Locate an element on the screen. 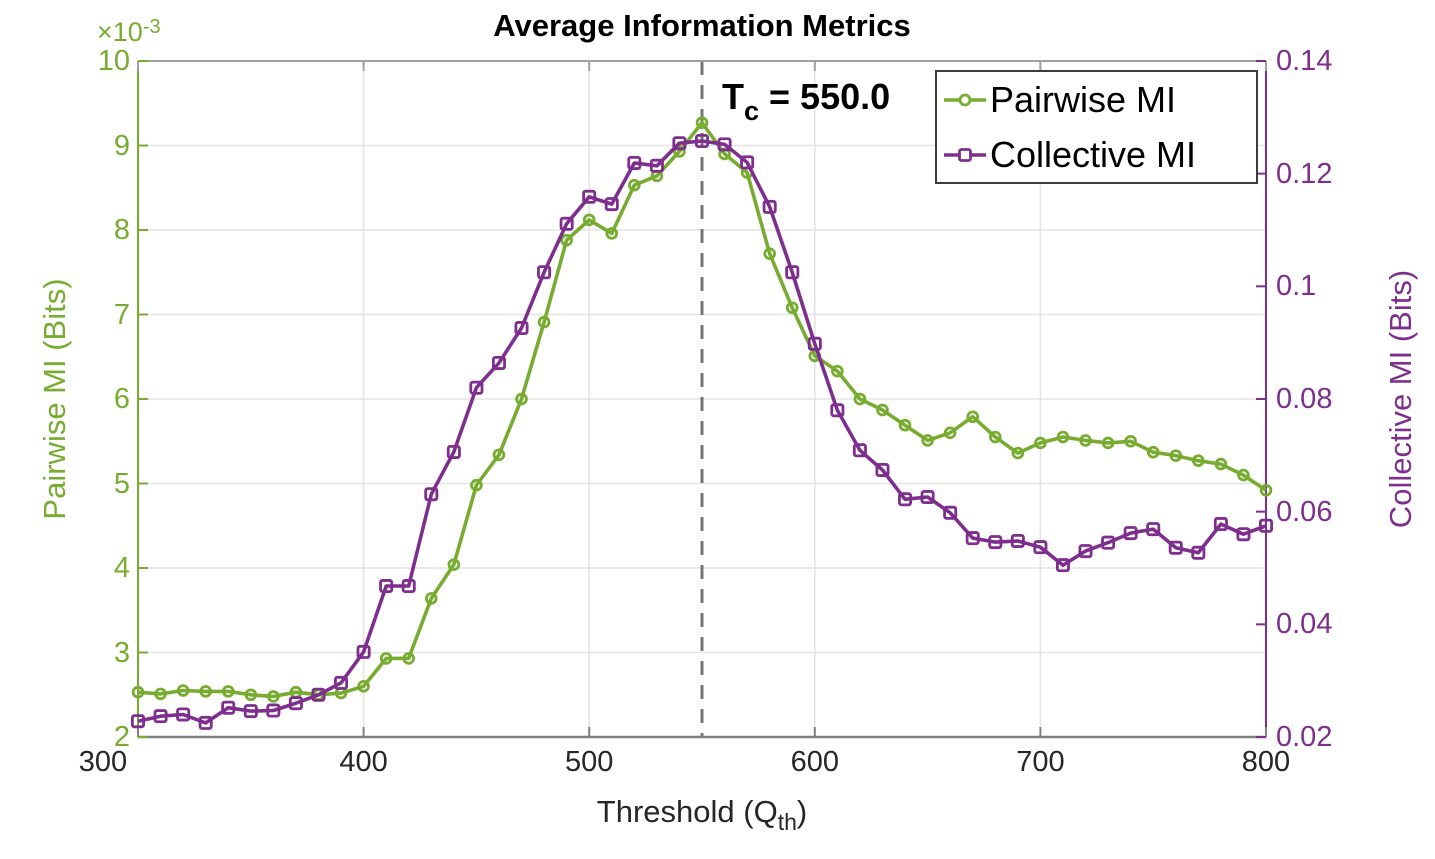  right-y-tick-label: 0.06 is located at coordinates (1304, 511).